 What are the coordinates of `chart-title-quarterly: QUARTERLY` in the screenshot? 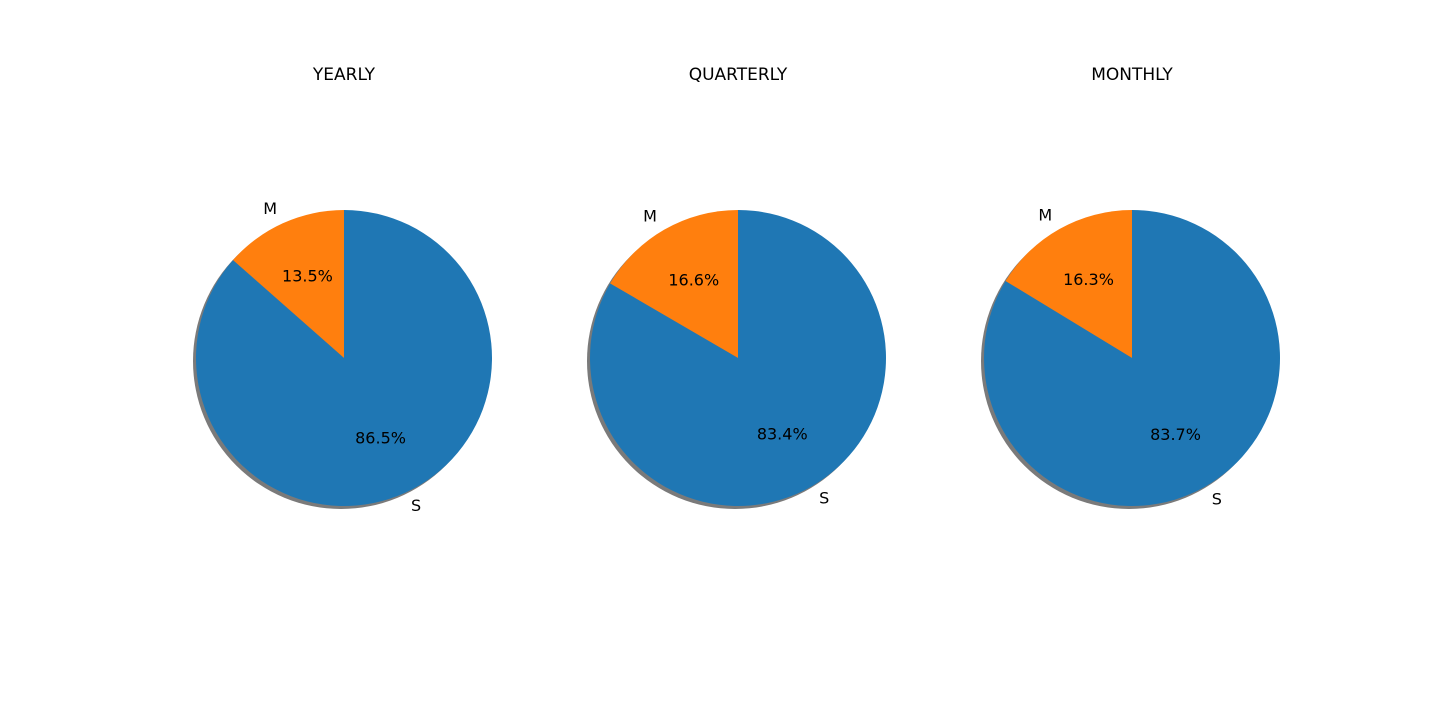 It's located at (738, 75).